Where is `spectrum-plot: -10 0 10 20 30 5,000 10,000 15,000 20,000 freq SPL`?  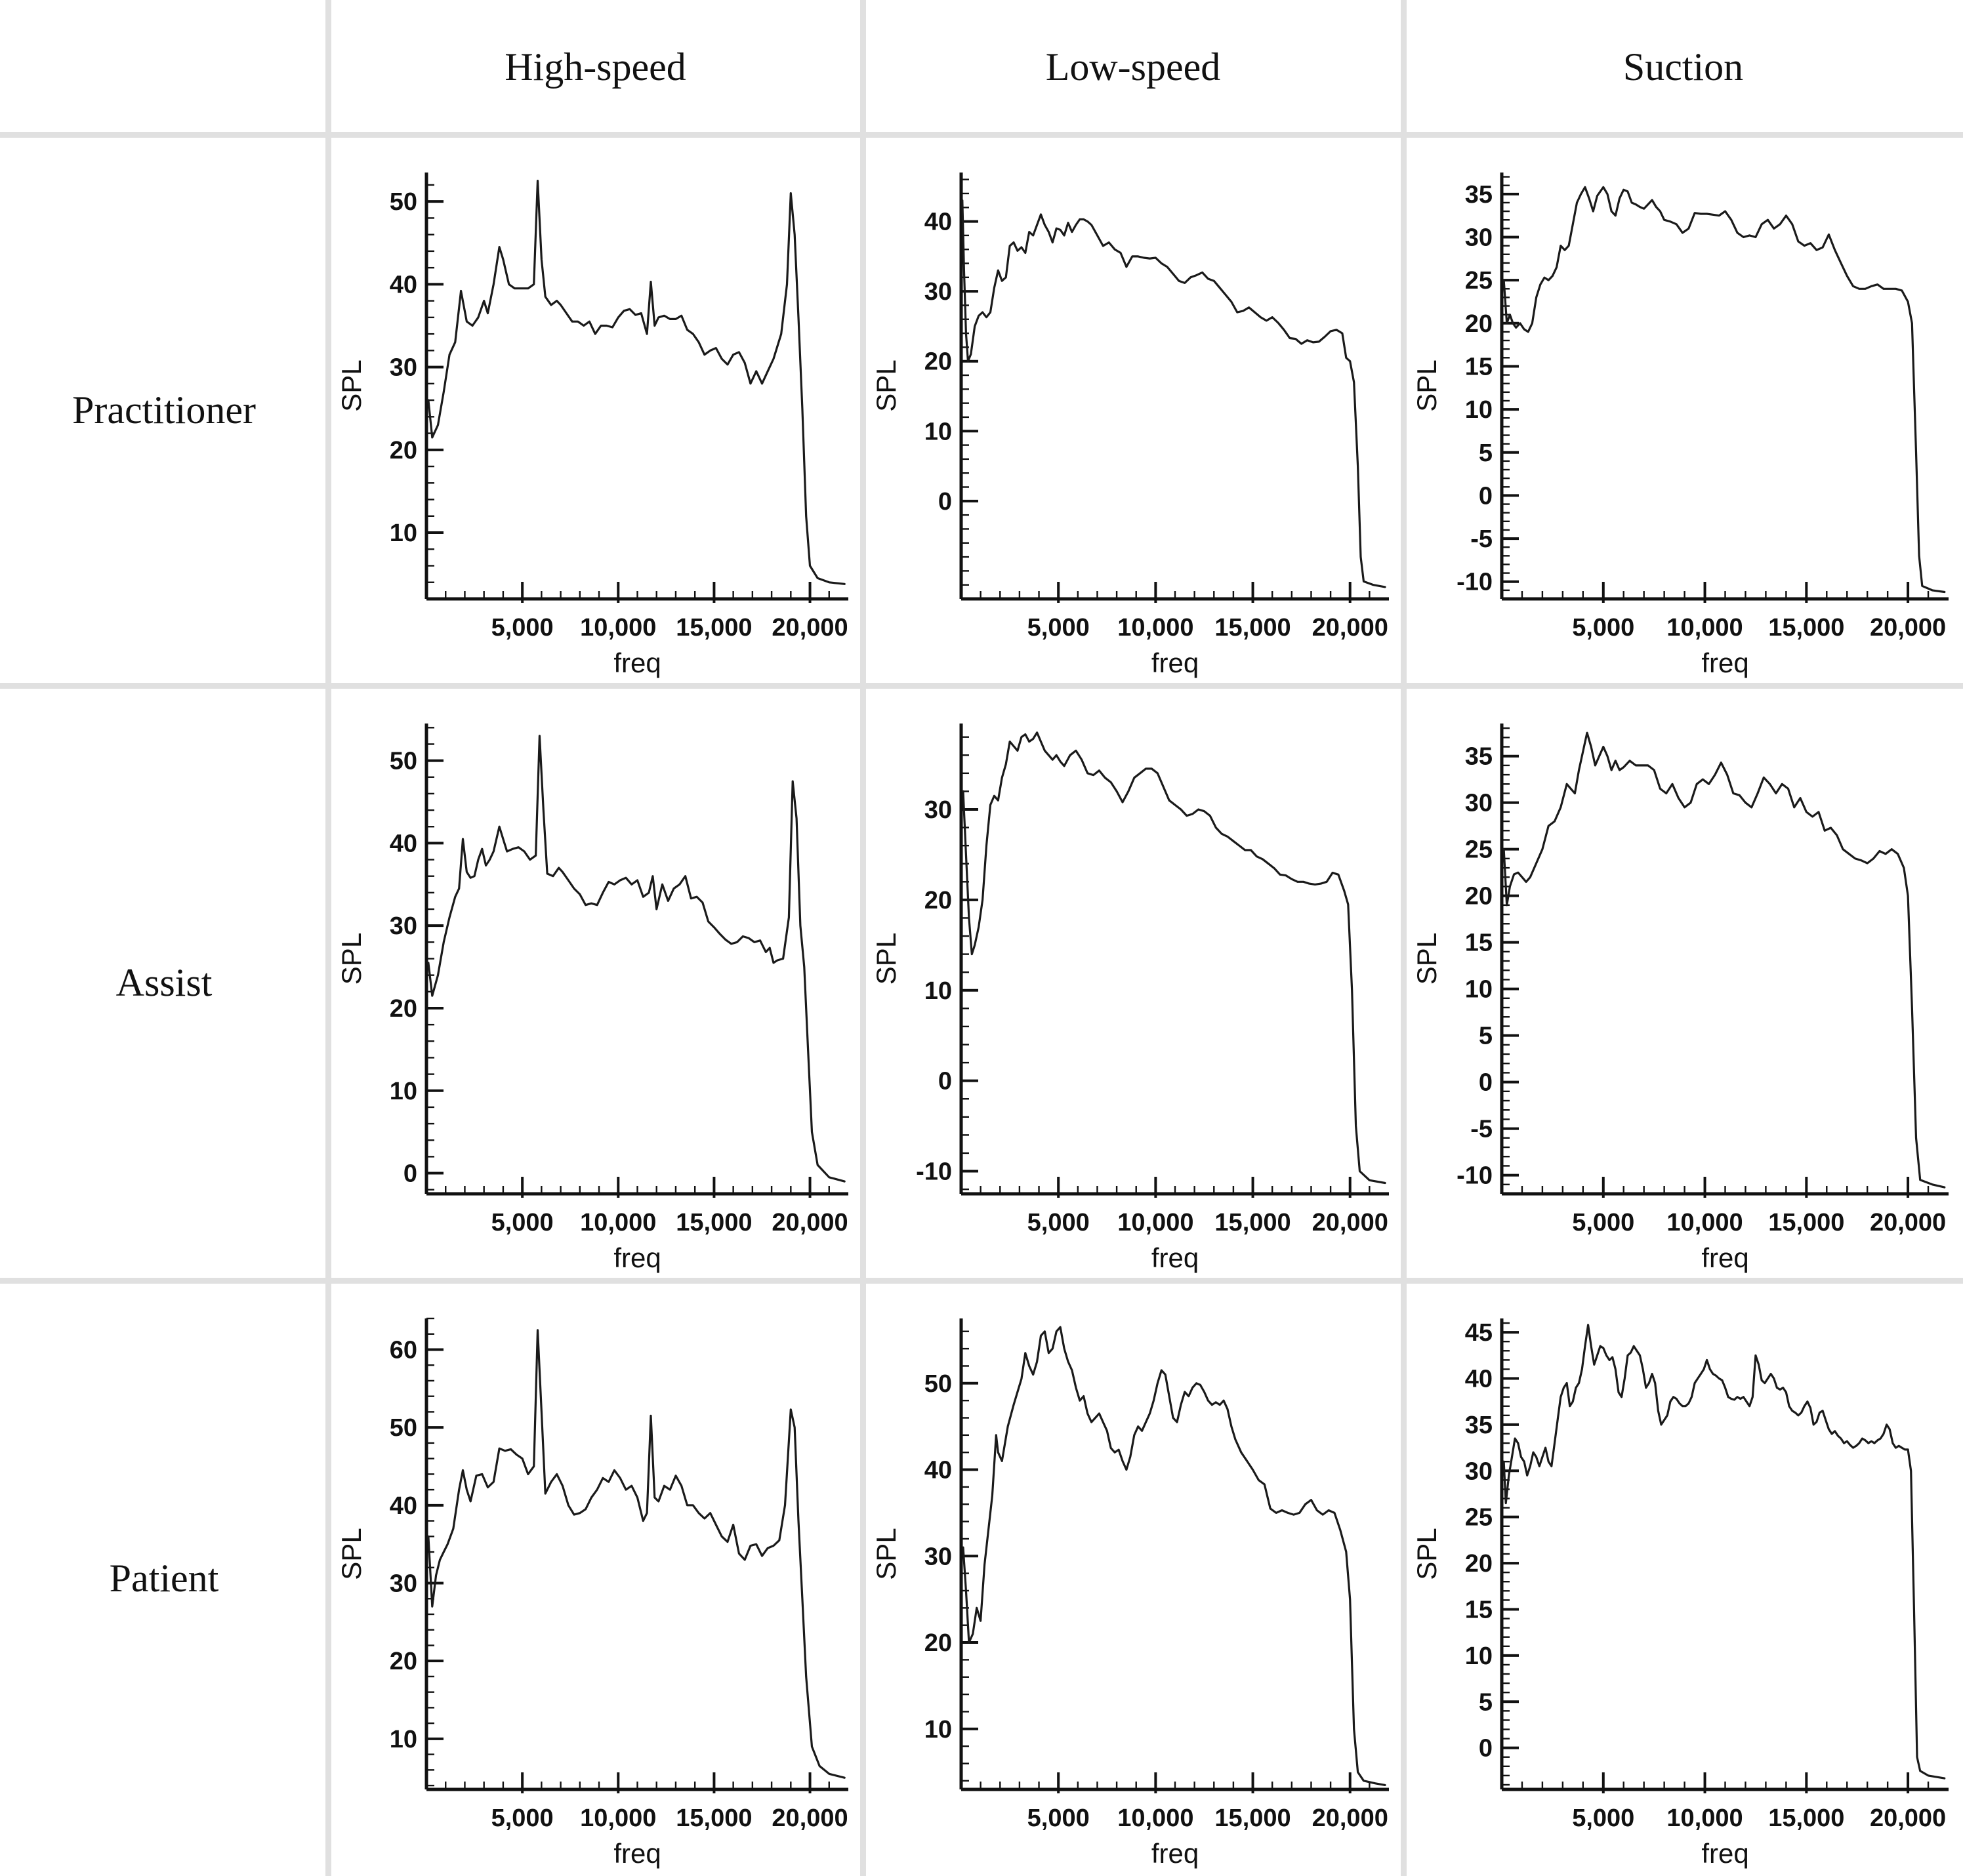 spectrum-plot: -10 0 10 20 30 5,000 10,000 15,000 20,000 freq SPL is located at coordinates (1130, 998).